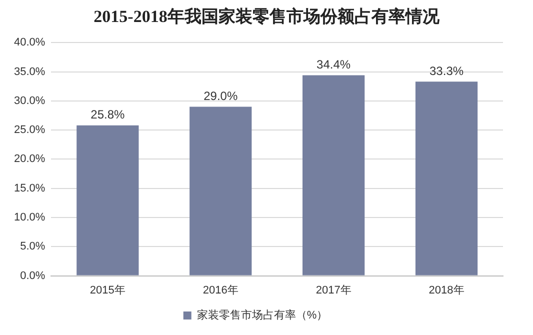 Image resolution: width=533 pixels, height=335 pixels. What do you see at coordinates (33, 246) in the screenshot?
I see `y-tick-label: 5.0%` at bounding box center [33, 246].